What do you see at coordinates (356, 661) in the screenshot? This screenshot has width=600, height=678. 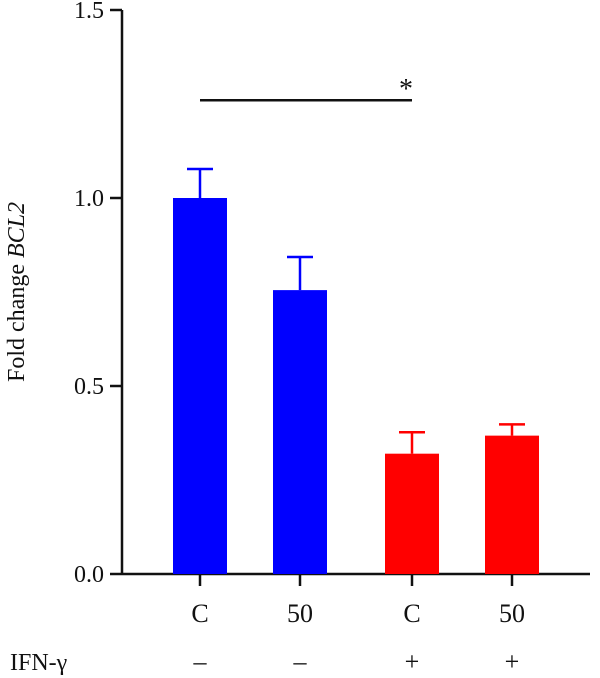 I see `condition-row: – – + +` at bounding box center [356, 661].